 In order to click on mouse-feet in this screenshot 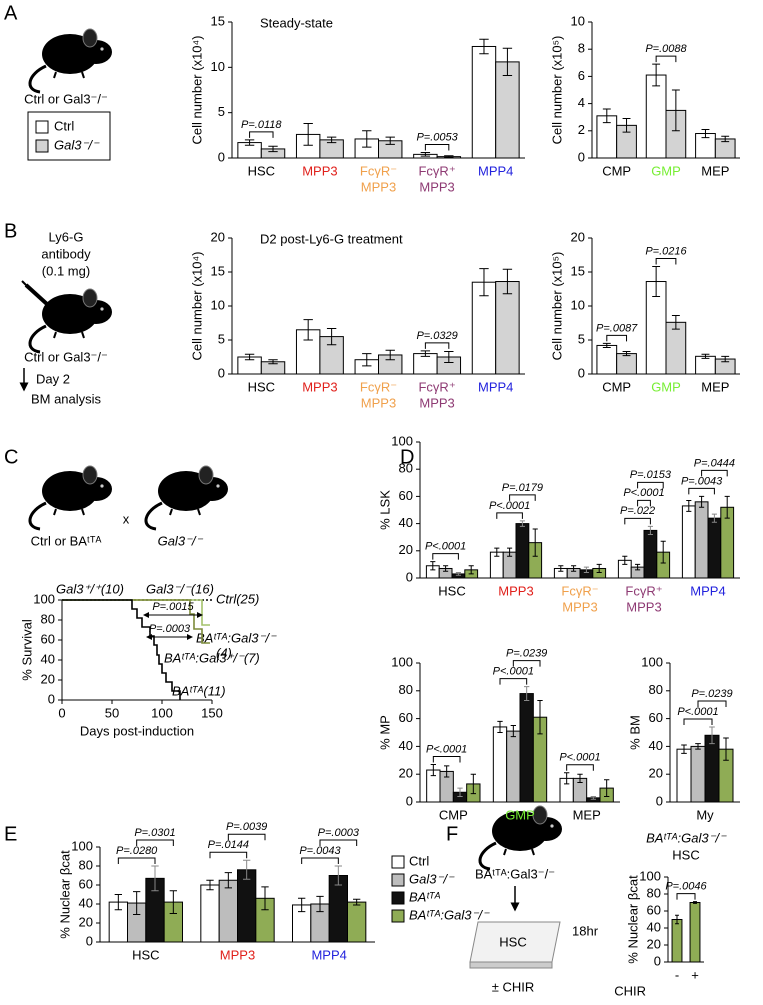, I will do `click(519, 852)`.